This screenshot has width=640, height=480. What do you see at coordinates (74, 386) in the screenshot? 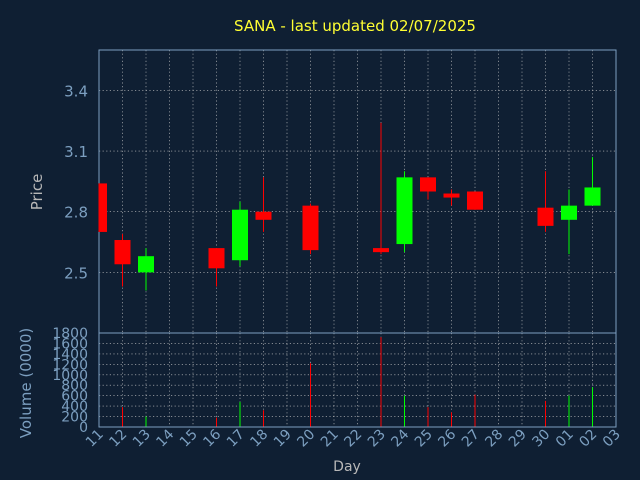
I see `volume-tick-label: 800` at bounding box center [74, 386].